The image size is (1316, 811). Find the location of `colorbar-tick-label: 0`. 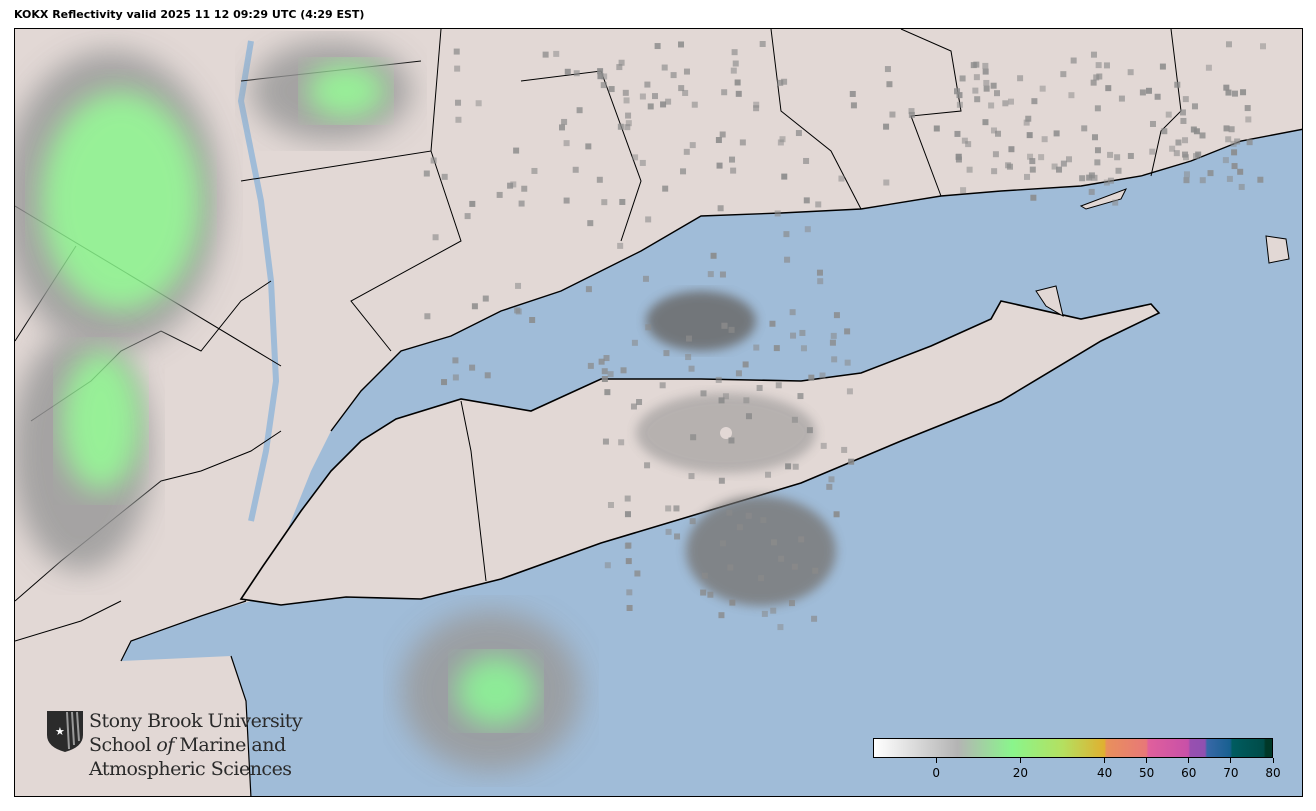

colorbar-tick-label: 0 is located at coordinates (936, 773).